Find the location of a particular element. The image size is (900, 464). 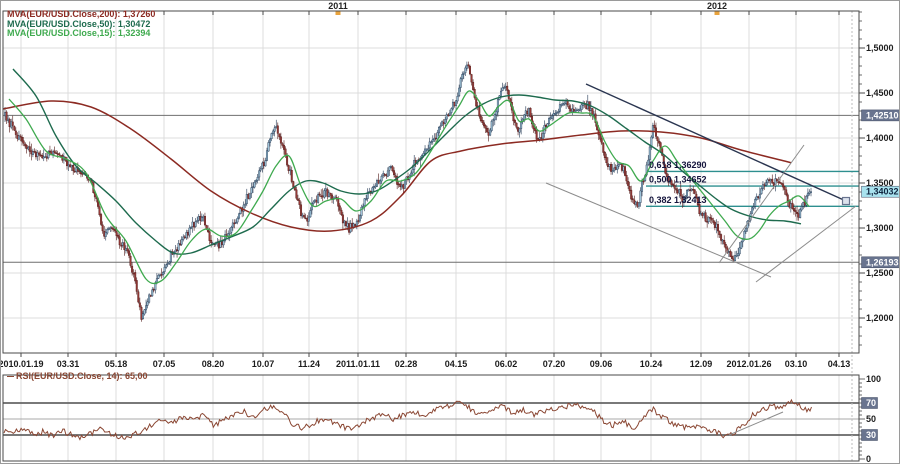

rsi-legend-dash-icon is located at coordinates (10, 377).